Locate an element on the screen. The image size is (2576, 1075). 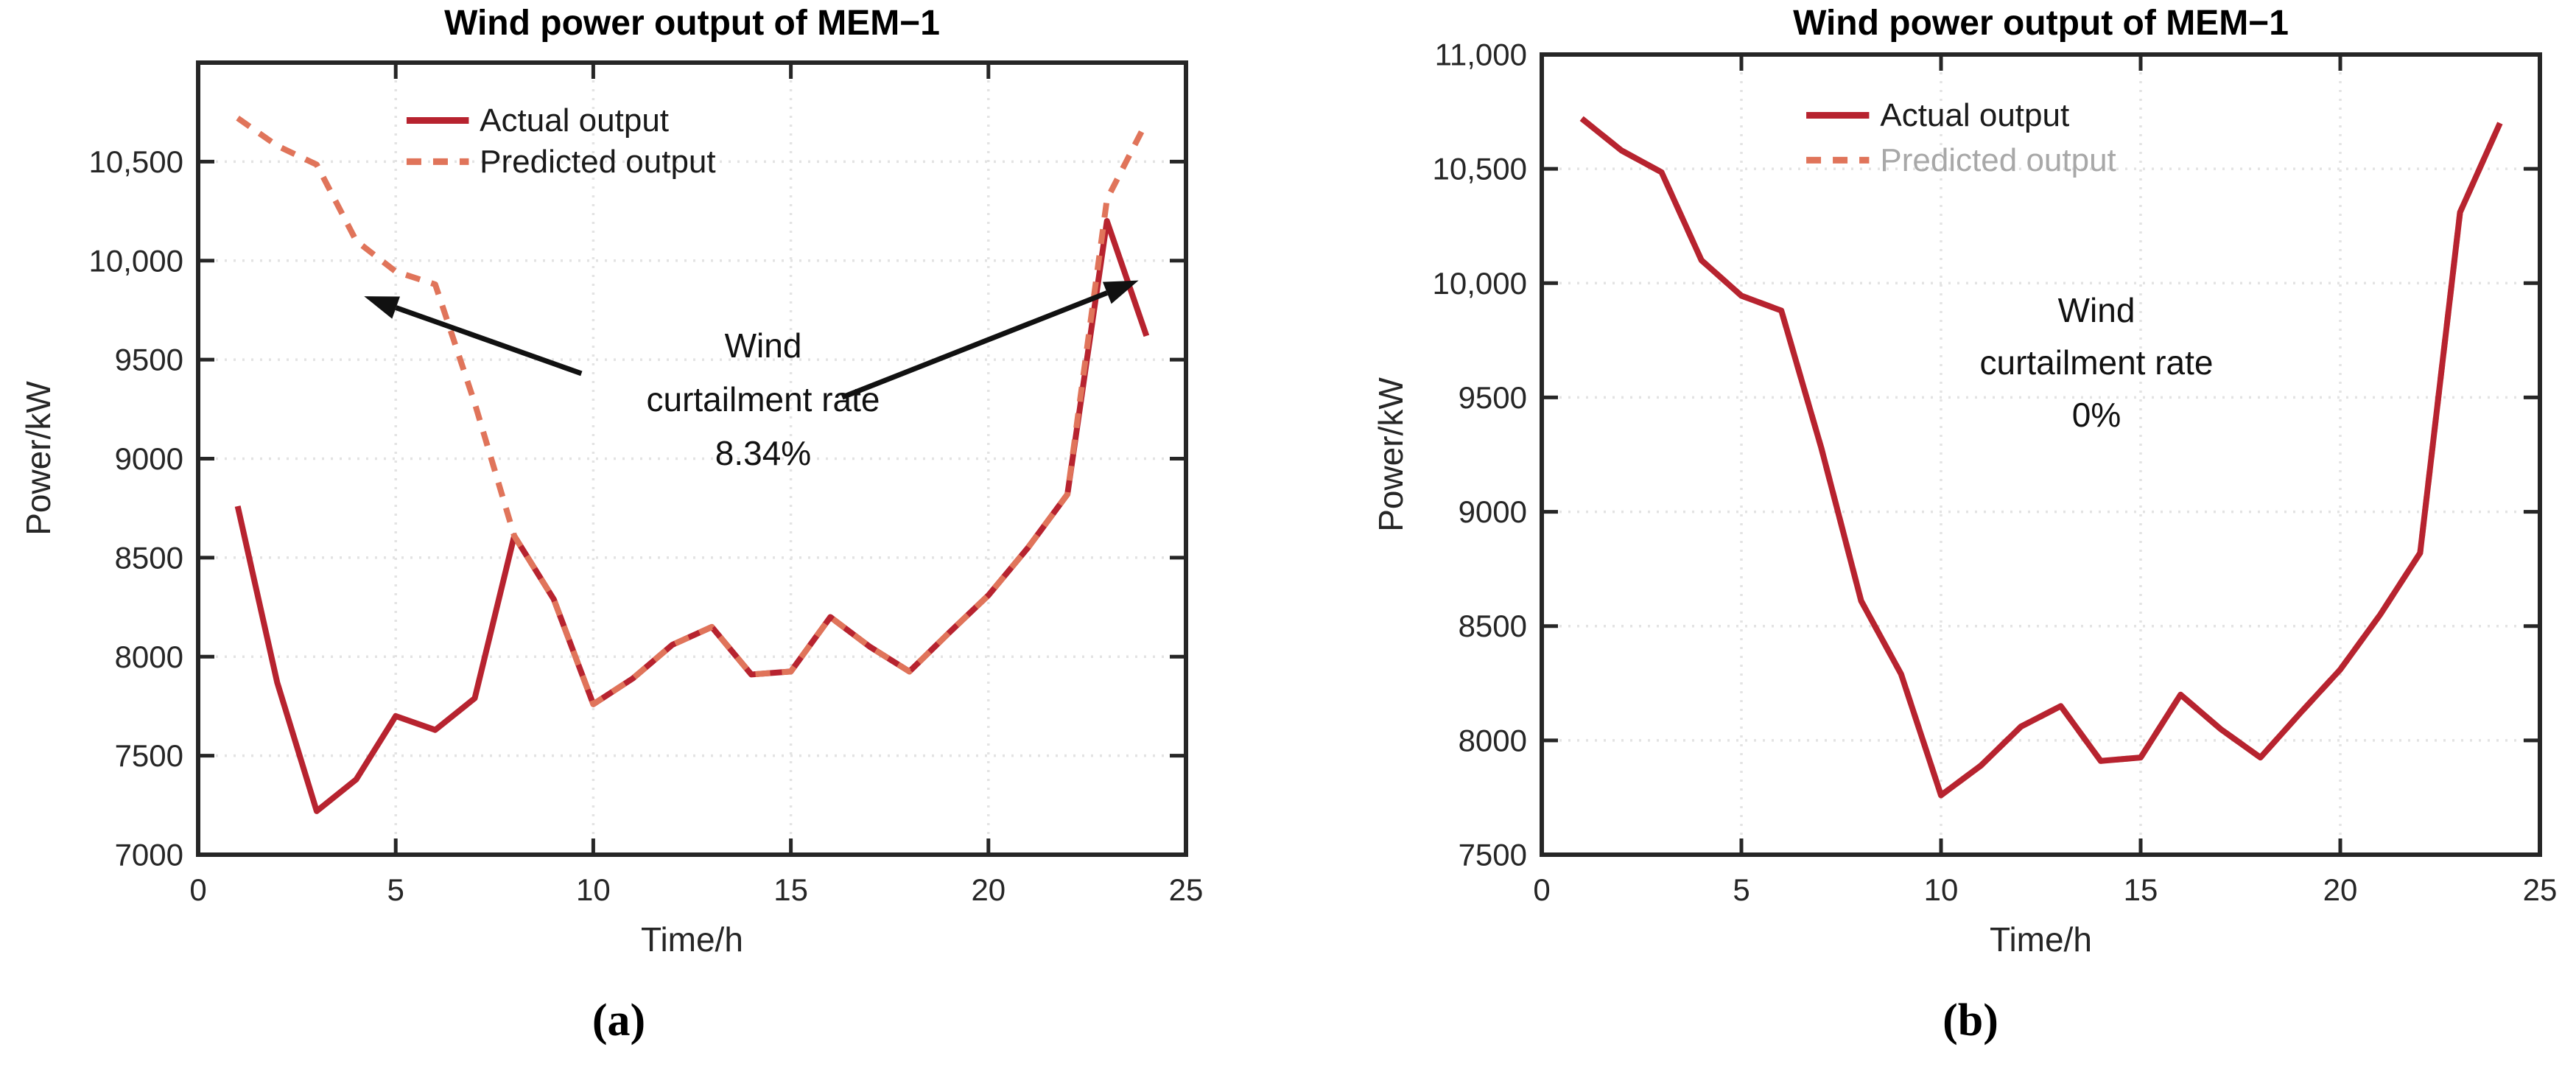
right-chart-annotation: Wind curtailment rate 0% is located at coordinates (2096, 362).